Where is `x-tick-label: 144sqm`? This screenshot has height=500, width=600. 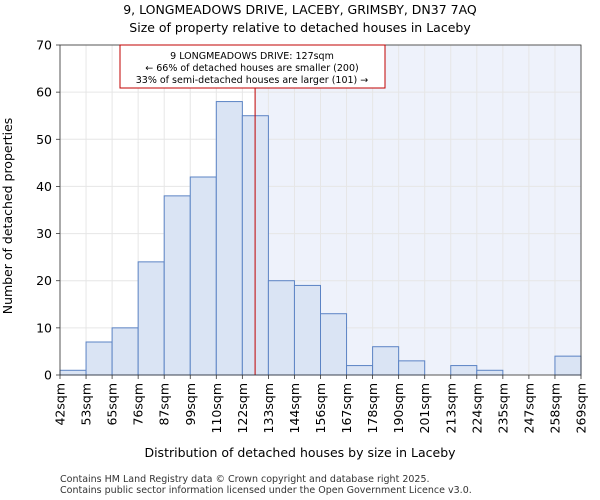 x-tick-label: 144sqm is located at coordinates (294, 408).